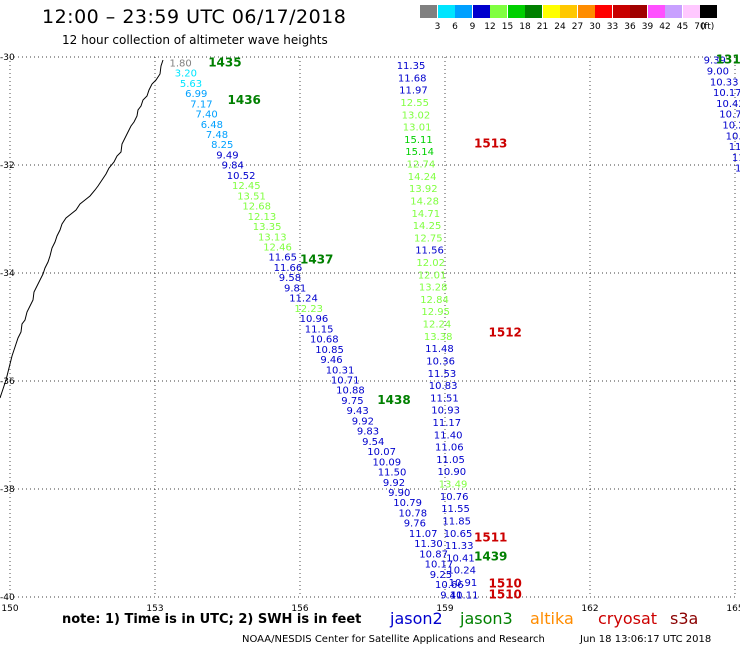 Image resolution: width=740 pixels, height=650 pixels. Describe the element at coordinates (490, 557) in the screenshot. I see `pass-number-label: 1439` at that location.